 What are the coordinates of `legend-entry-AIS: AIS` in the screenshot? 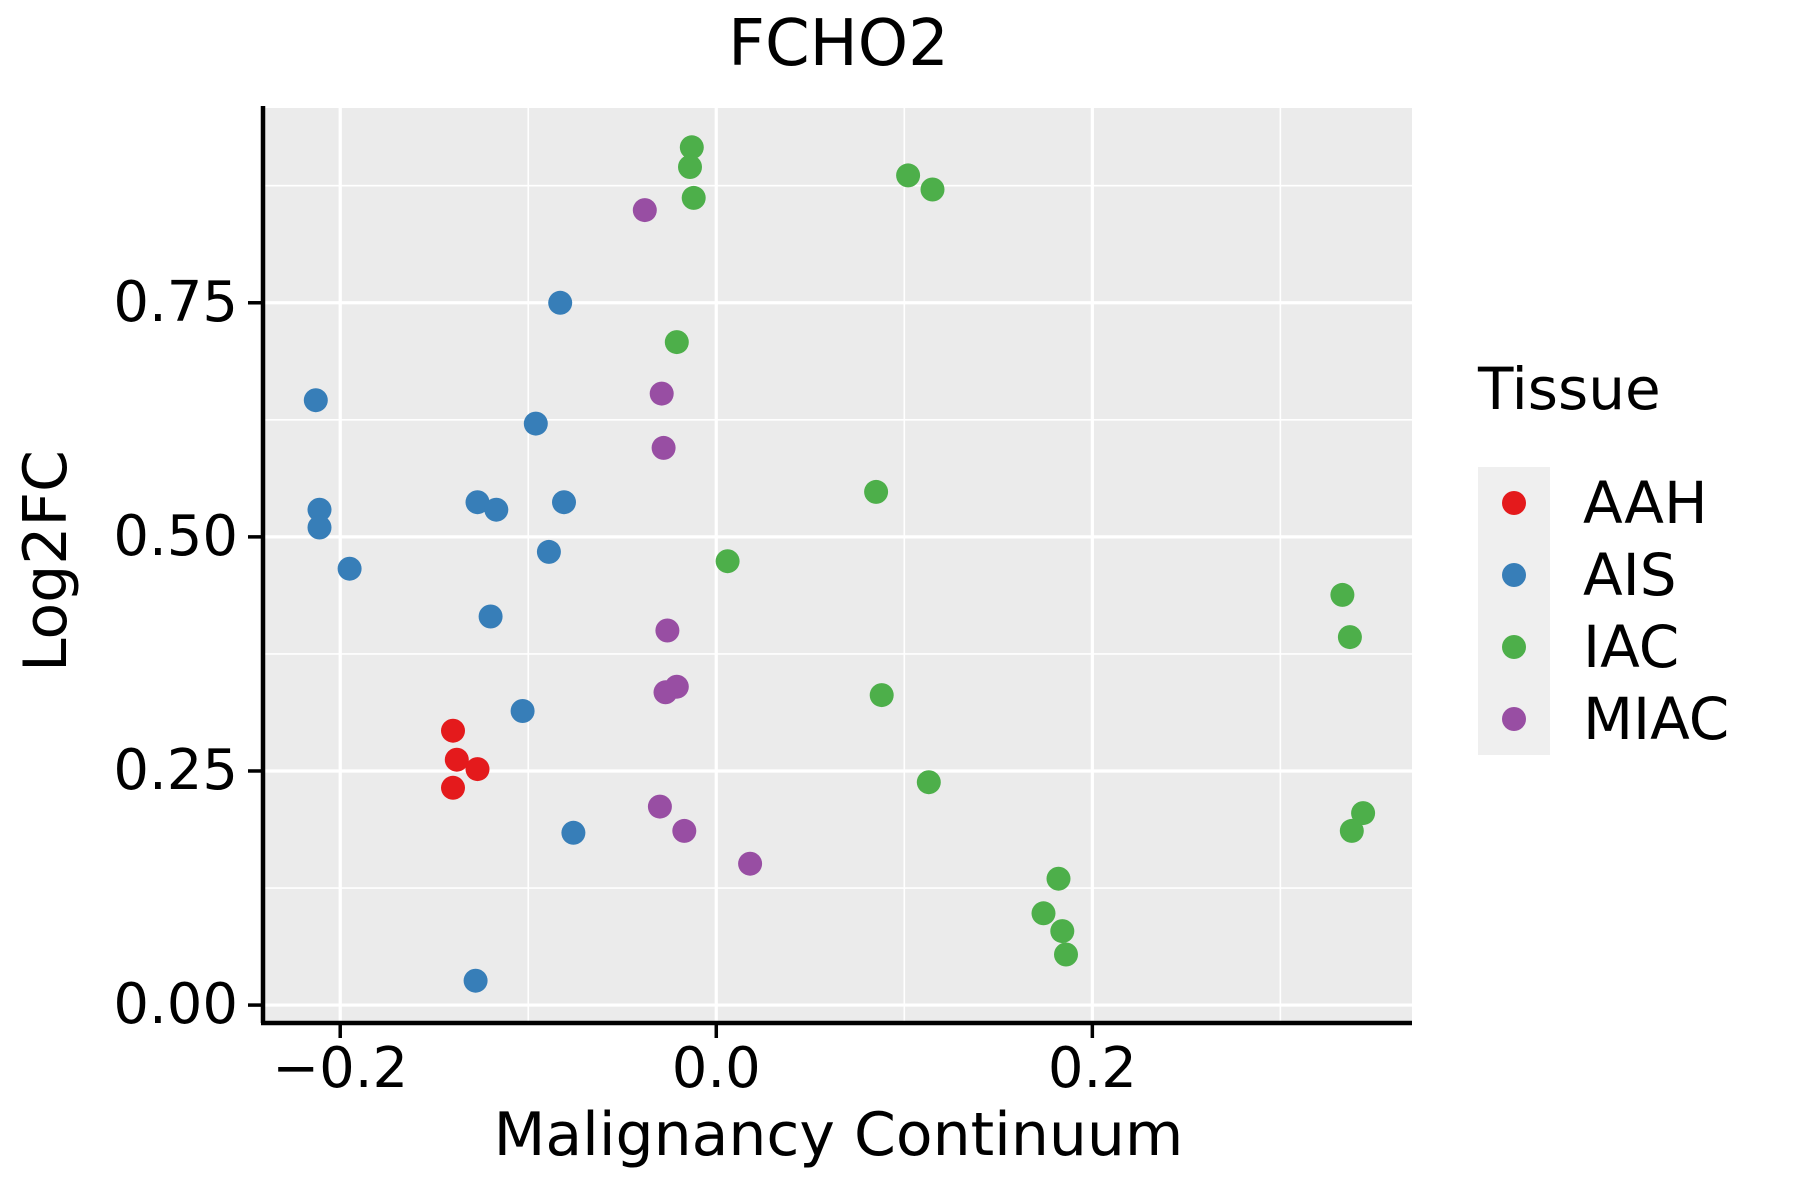 It's located at (1603, 575).